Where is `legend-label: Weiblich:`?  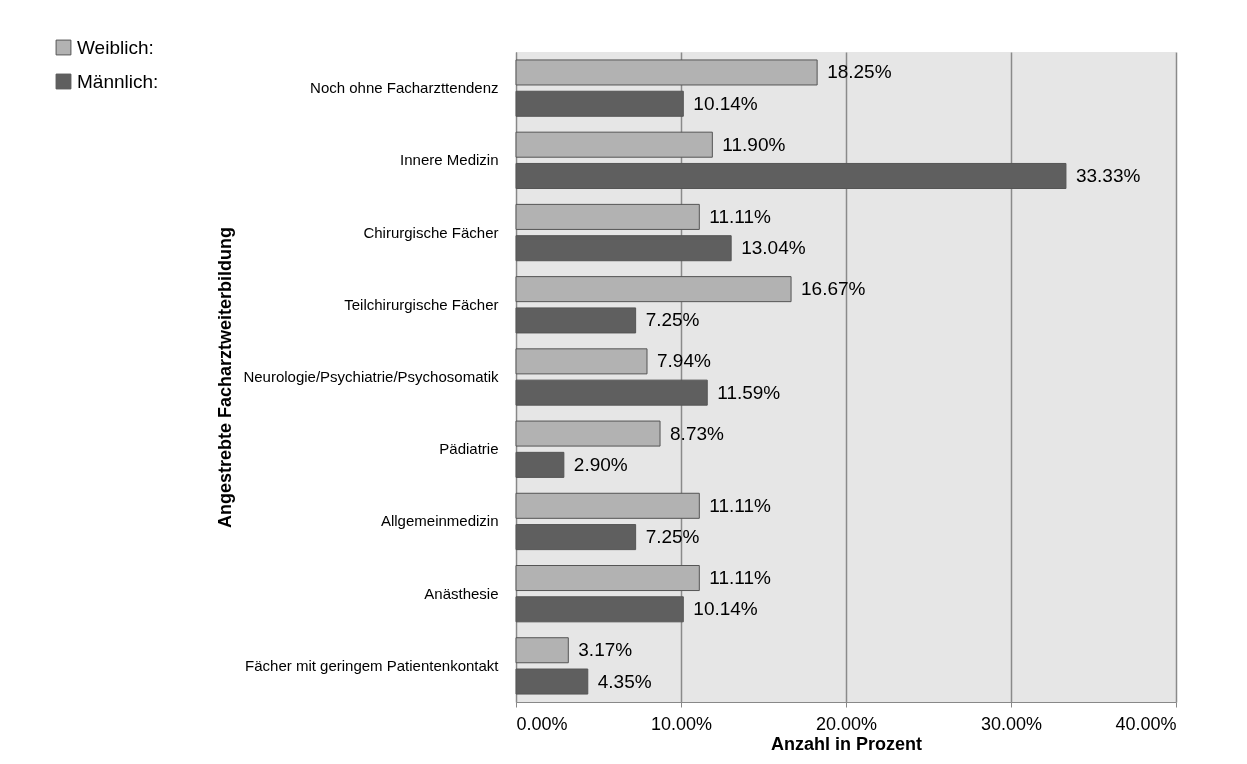 legend-label: Weiblich: is located at coordinates (115, 47).